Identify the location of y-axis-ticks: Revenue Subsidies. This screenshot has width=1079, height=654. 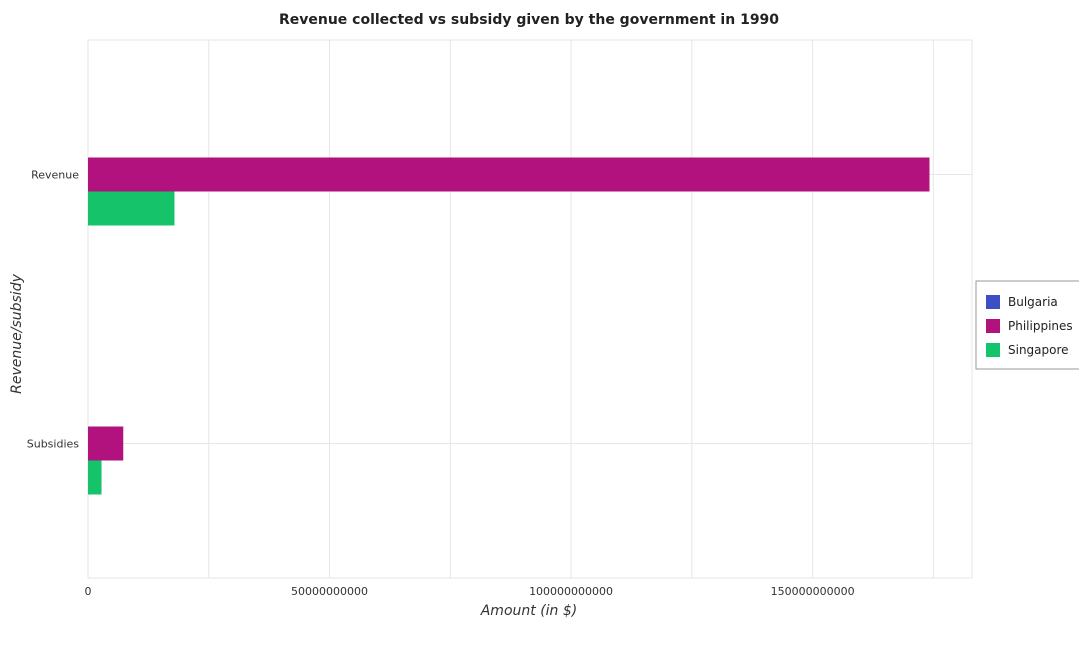
(53, 310).